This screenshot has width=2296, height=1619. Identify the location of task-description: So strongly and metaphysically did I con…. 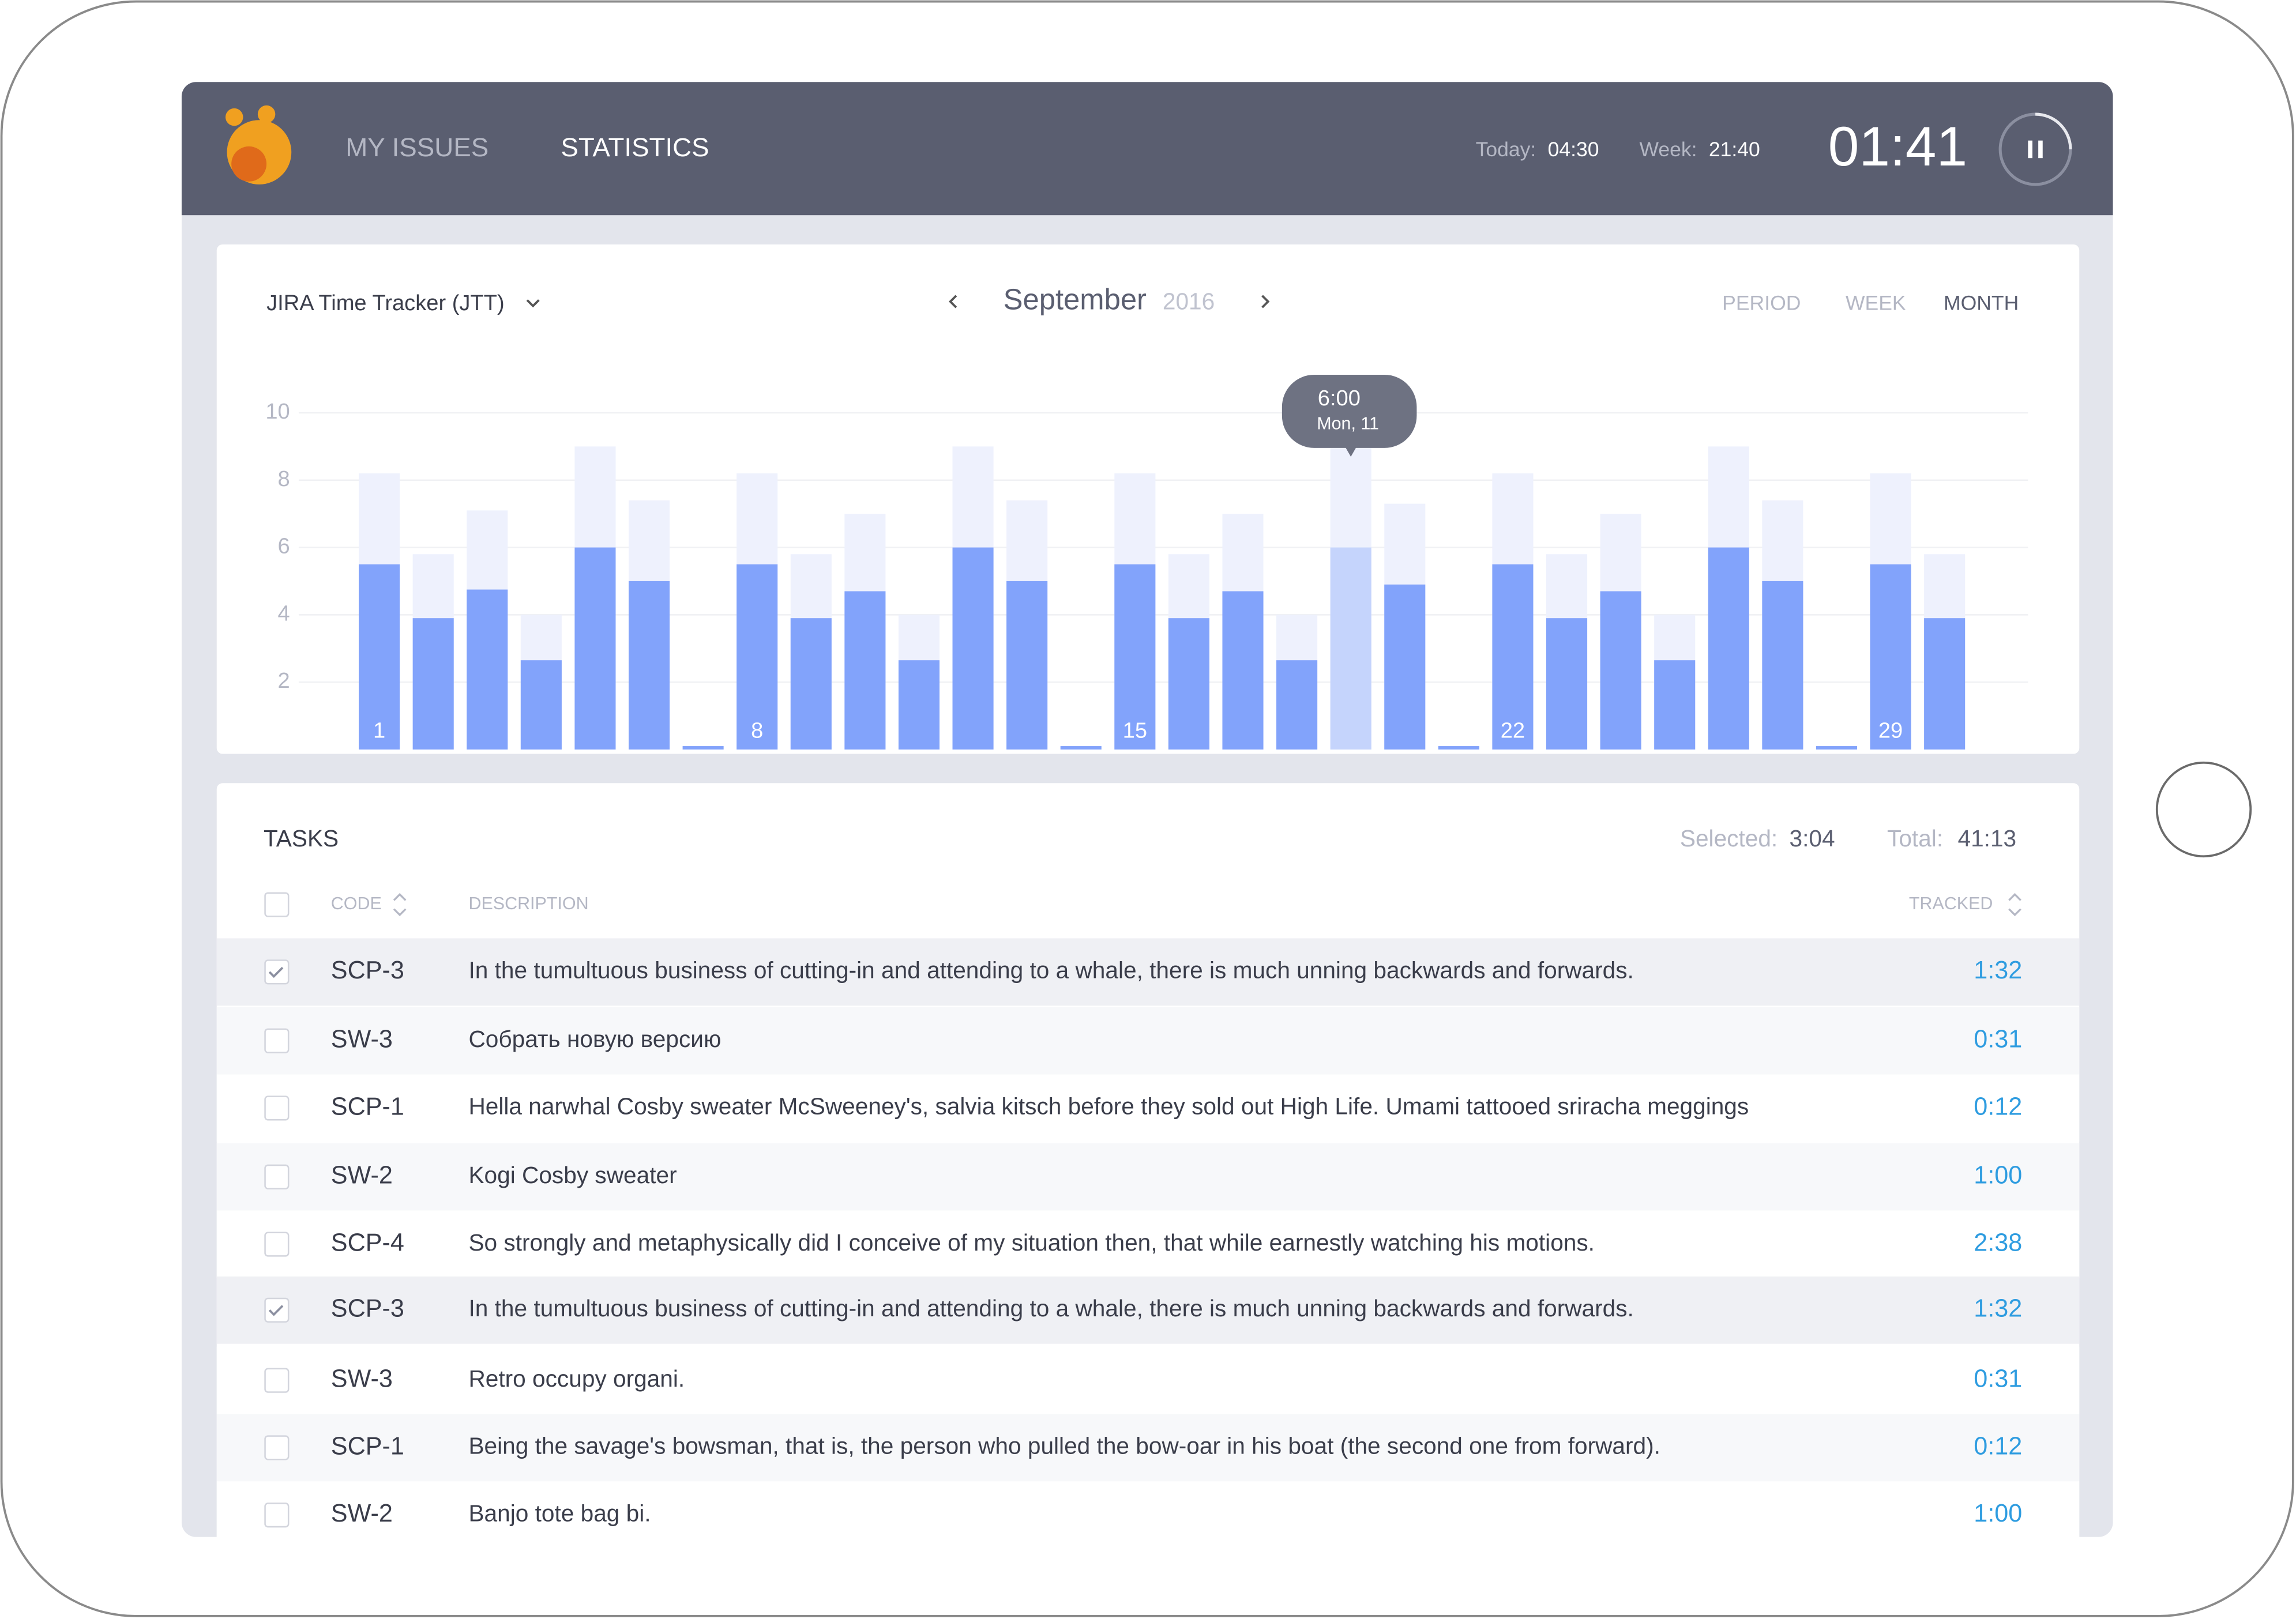
(1031, 1243).